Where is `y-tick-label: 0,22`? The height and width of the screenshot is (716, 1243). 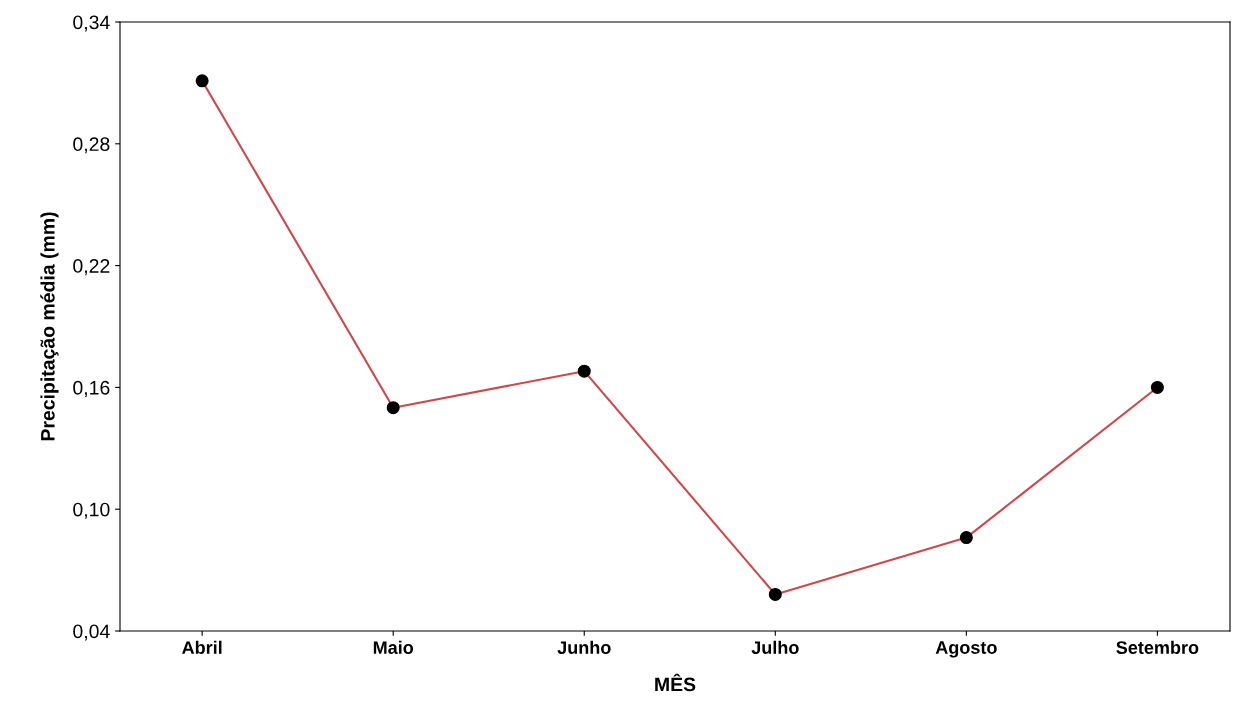
y-tick-label: 0,22 is located at coordinates (91, 267).